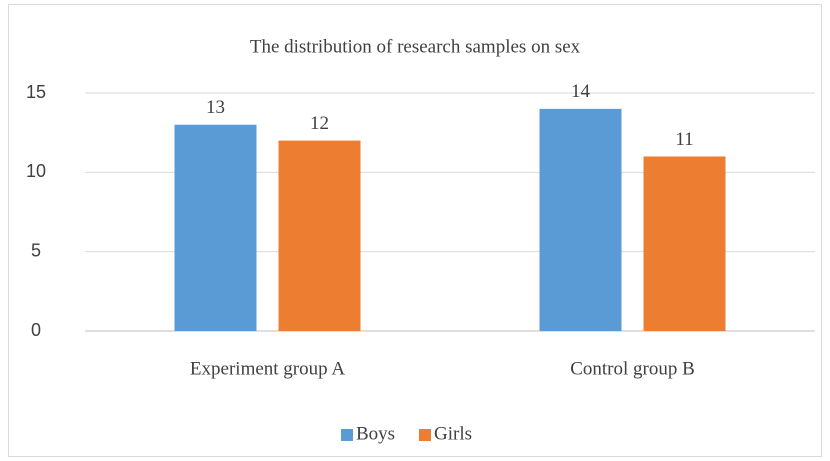 The image size is (830, 461). I want to click on legend-label: Boys, so click(375, 433).